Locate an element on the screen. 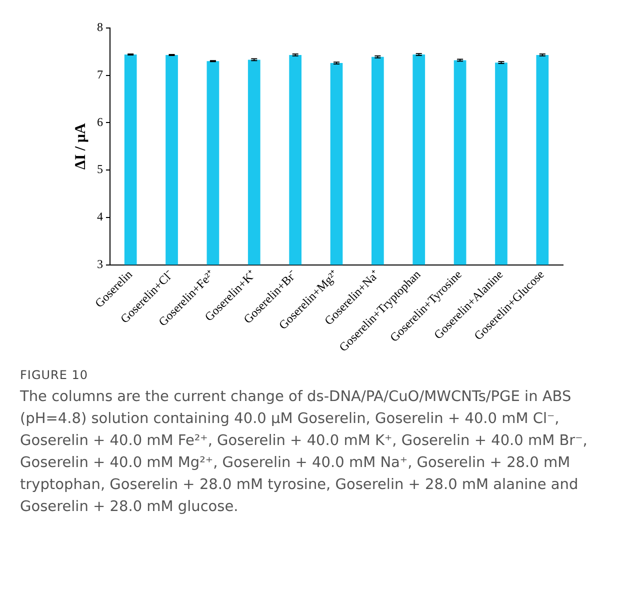 The height and width of the screenshot is (591, 641). caption: FIGURE 10 is located at coordinates (55, 375).